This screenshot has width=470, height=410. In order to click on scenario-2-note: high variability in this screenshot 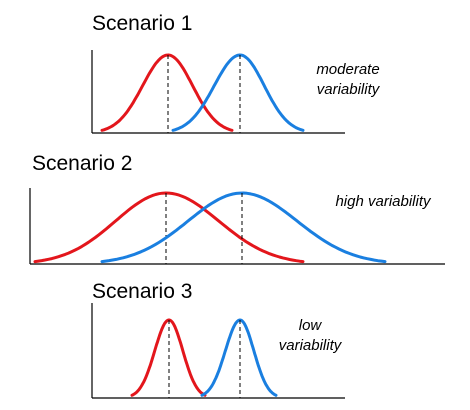, I will do `click(383, 202)`.